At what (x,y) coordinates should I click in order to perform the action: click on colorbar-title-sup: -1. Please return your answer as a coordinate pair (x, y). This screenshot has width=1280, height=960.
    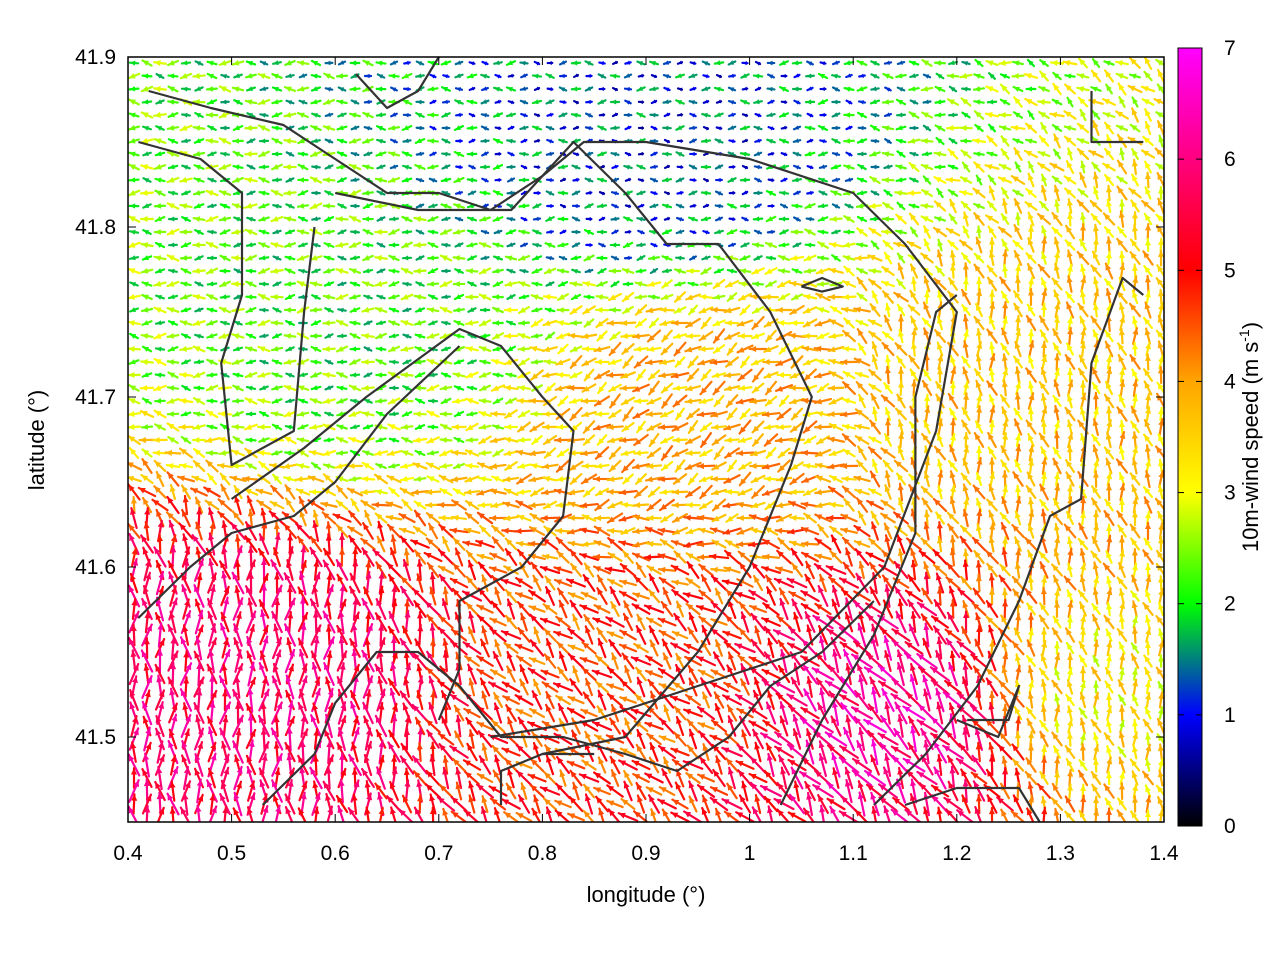
    Looking at the image, I should click on (1244, 335).